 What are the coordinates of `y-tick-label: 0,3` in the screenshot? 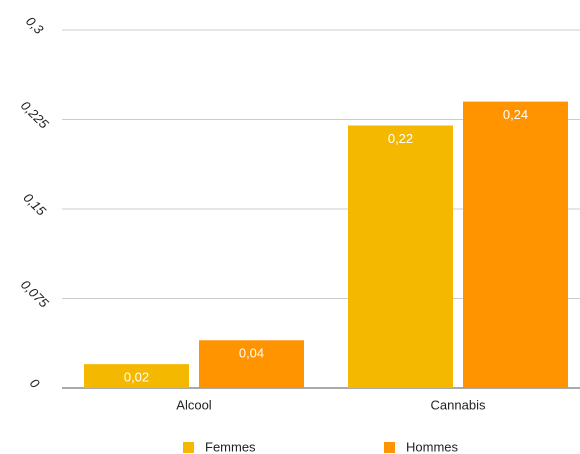 It's located at (35, 26).